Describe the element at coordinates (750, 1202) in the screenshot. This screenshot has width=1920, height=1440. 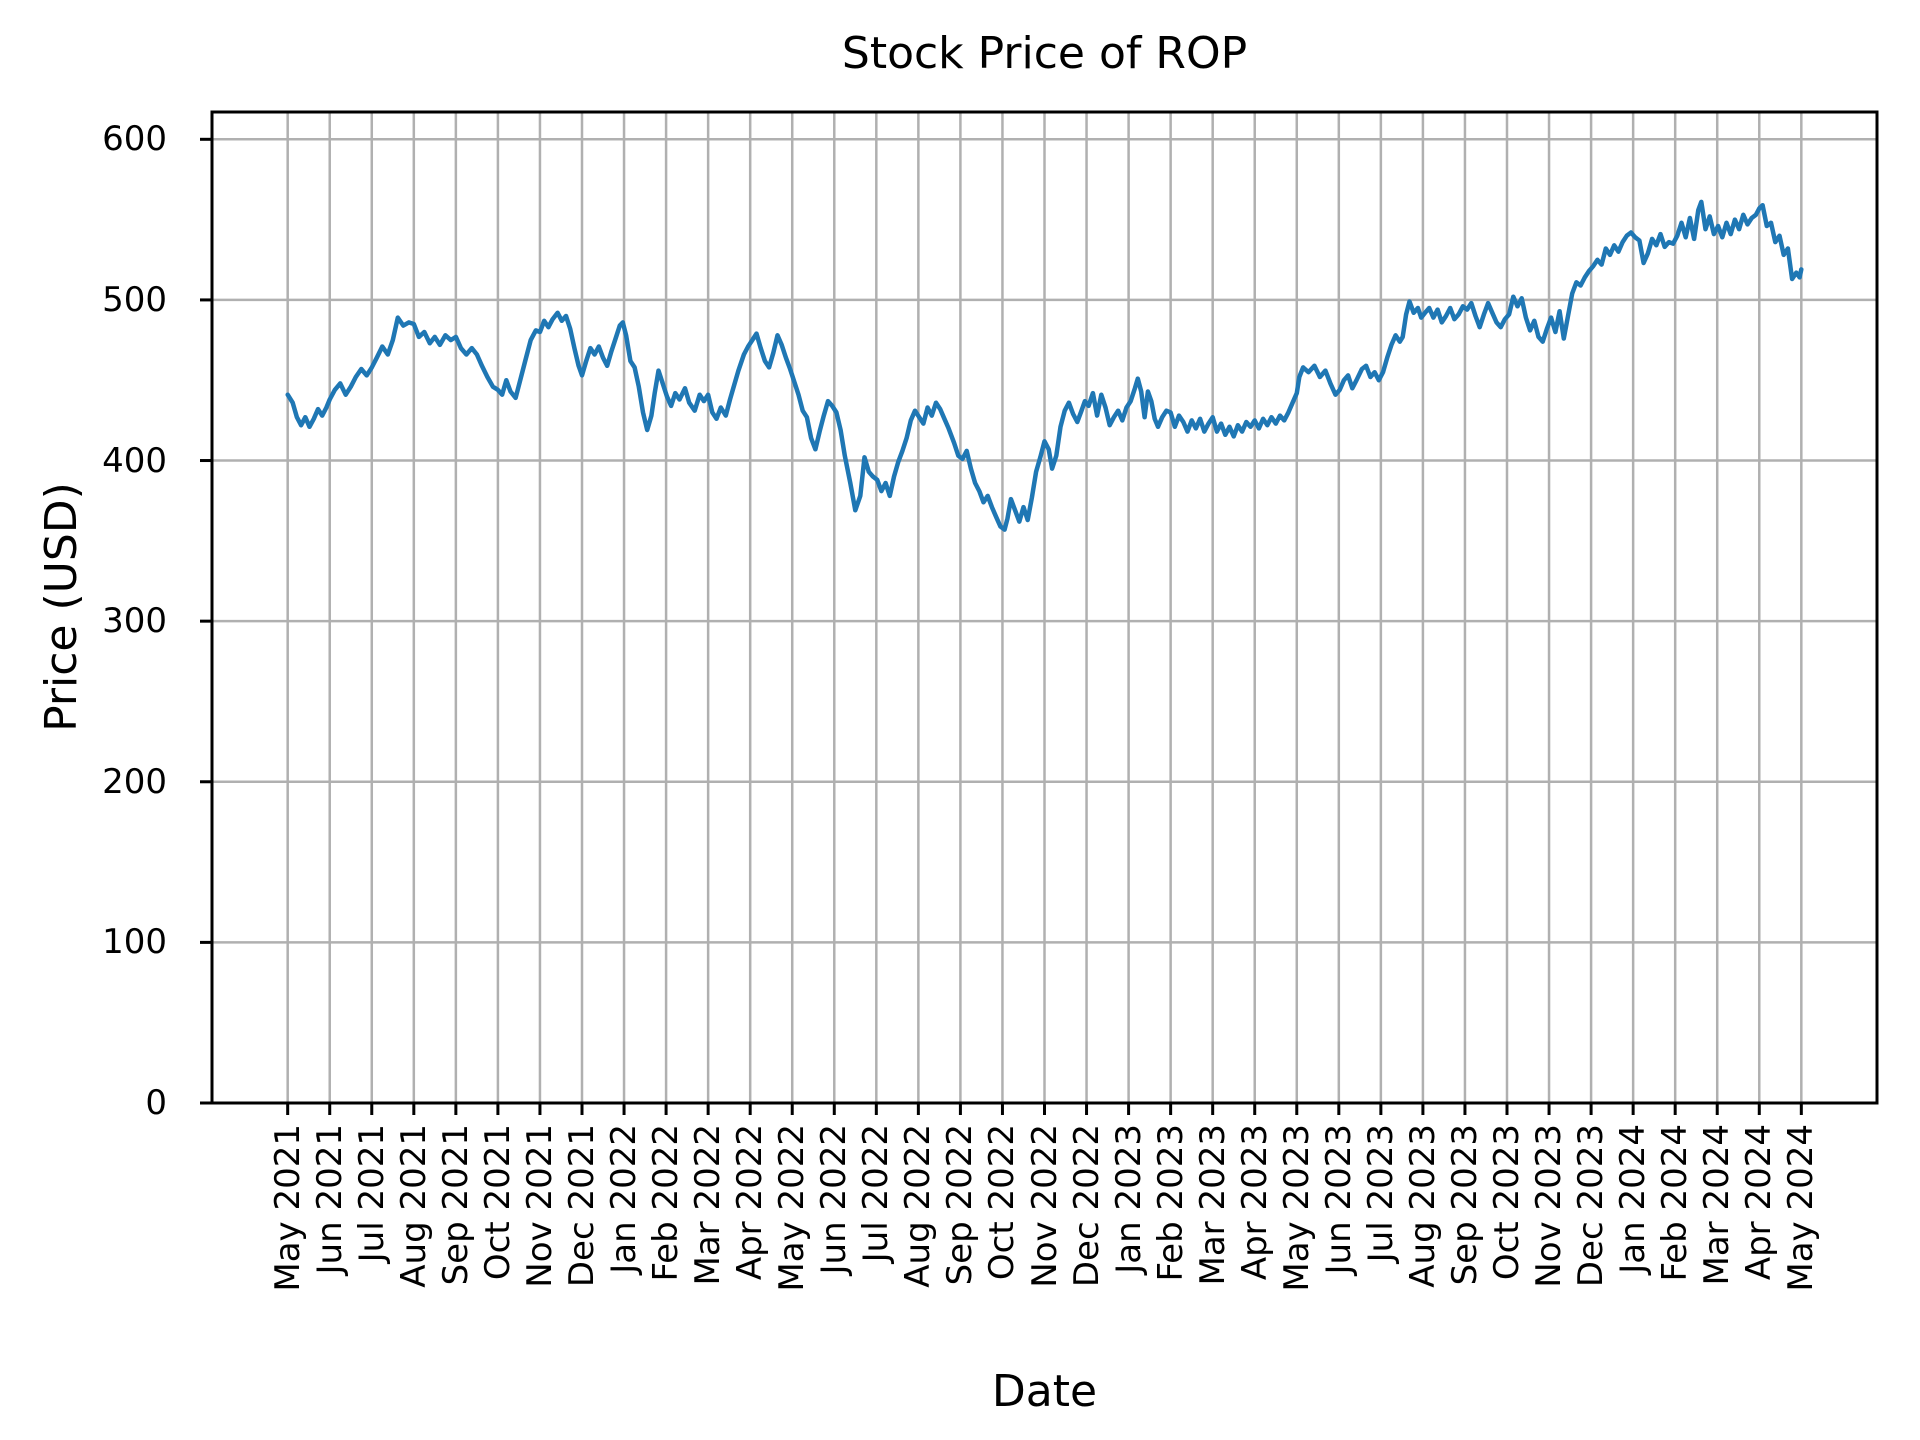
I see `x-tick-label: Apr 2022` at that location.